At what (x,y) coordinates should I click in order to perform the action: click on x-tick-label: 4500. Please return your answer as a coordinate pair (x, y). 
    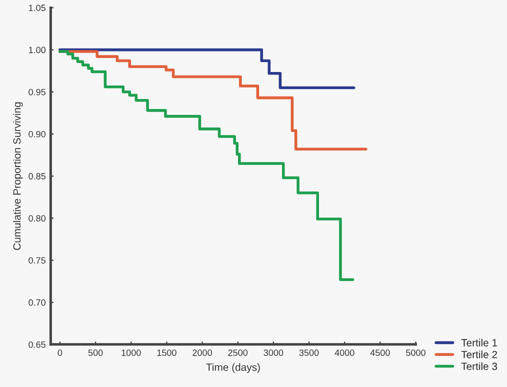
    Looking at the image, I should click on (380, 353).